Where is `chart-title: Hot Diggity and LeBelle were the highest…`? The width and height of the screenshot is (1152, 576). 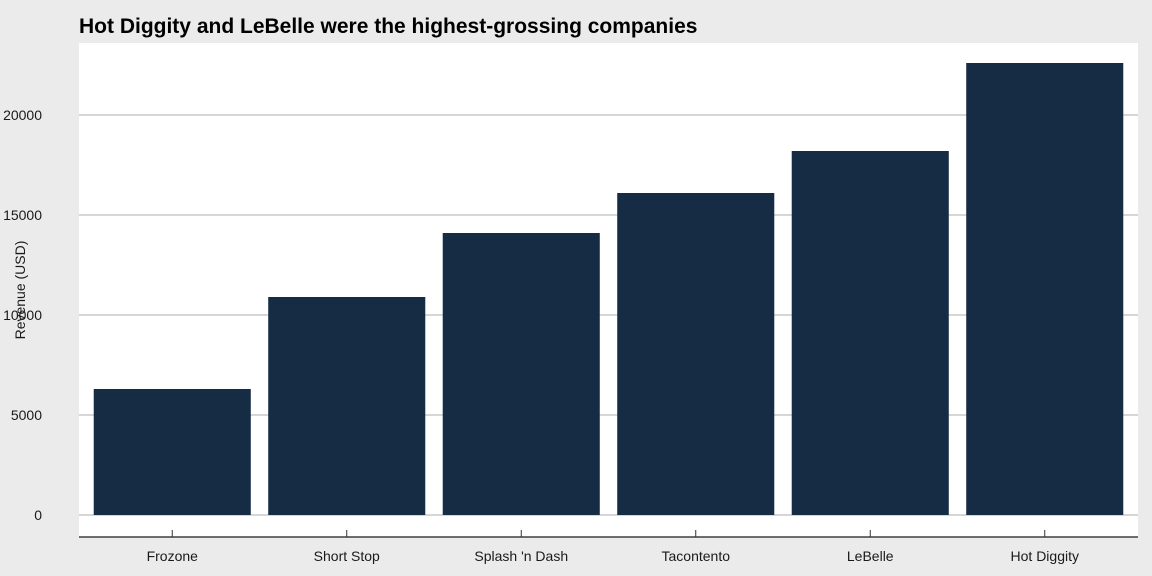 chart-title: Hot Diggity and LeBelle were the highest… is located at coordinates (388, 26).